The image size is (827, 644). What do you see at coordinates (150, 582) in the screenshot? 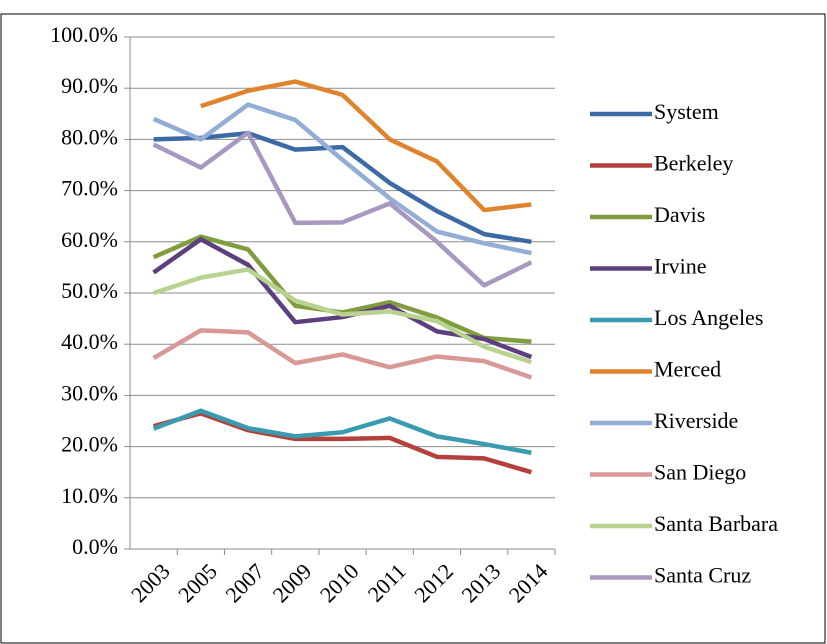
I see `x-tick-label: 2003` at bounding box center [150, 582].